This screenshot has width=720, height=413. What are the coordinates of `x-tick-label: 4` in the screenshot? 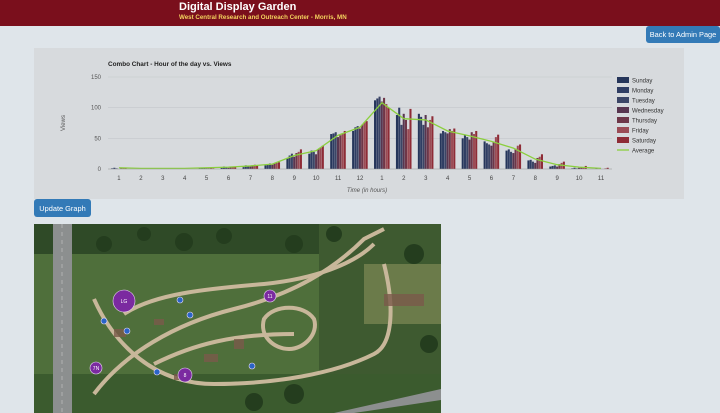 It's located at (185, 179).